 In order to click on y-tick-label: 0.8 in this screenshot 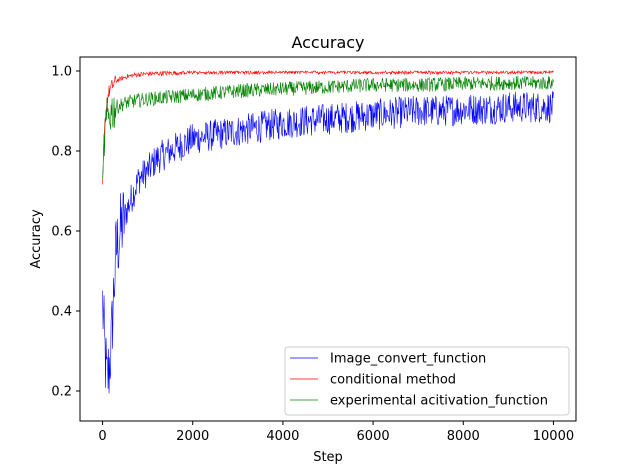, I will do `click(61, 152)`.